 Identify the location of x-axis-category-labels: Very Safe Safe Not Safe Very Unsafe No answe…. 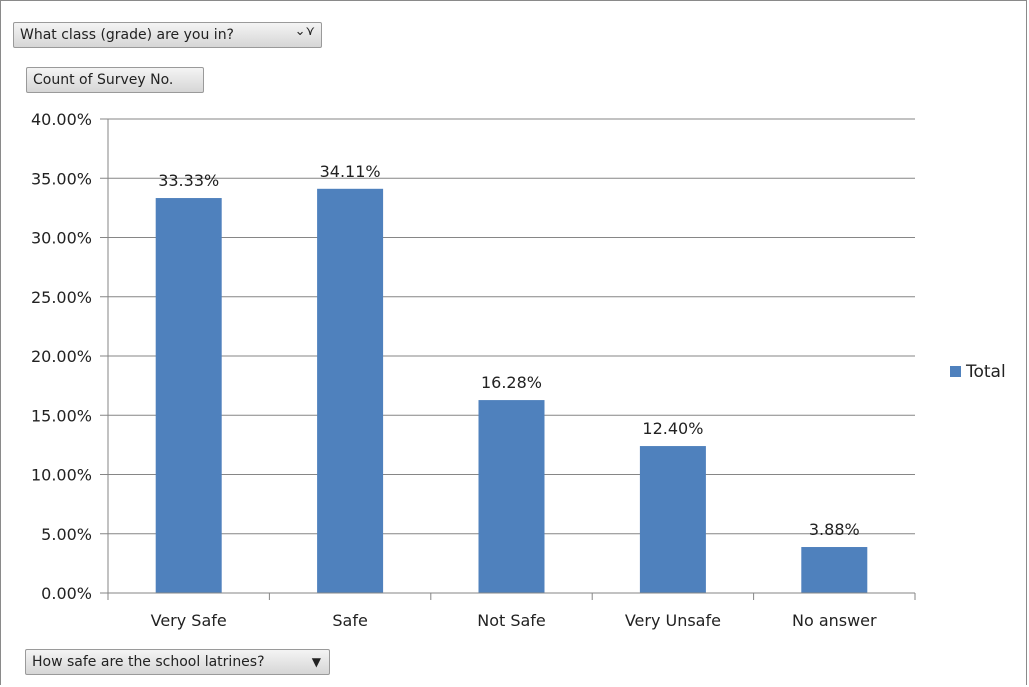
(514, 620).